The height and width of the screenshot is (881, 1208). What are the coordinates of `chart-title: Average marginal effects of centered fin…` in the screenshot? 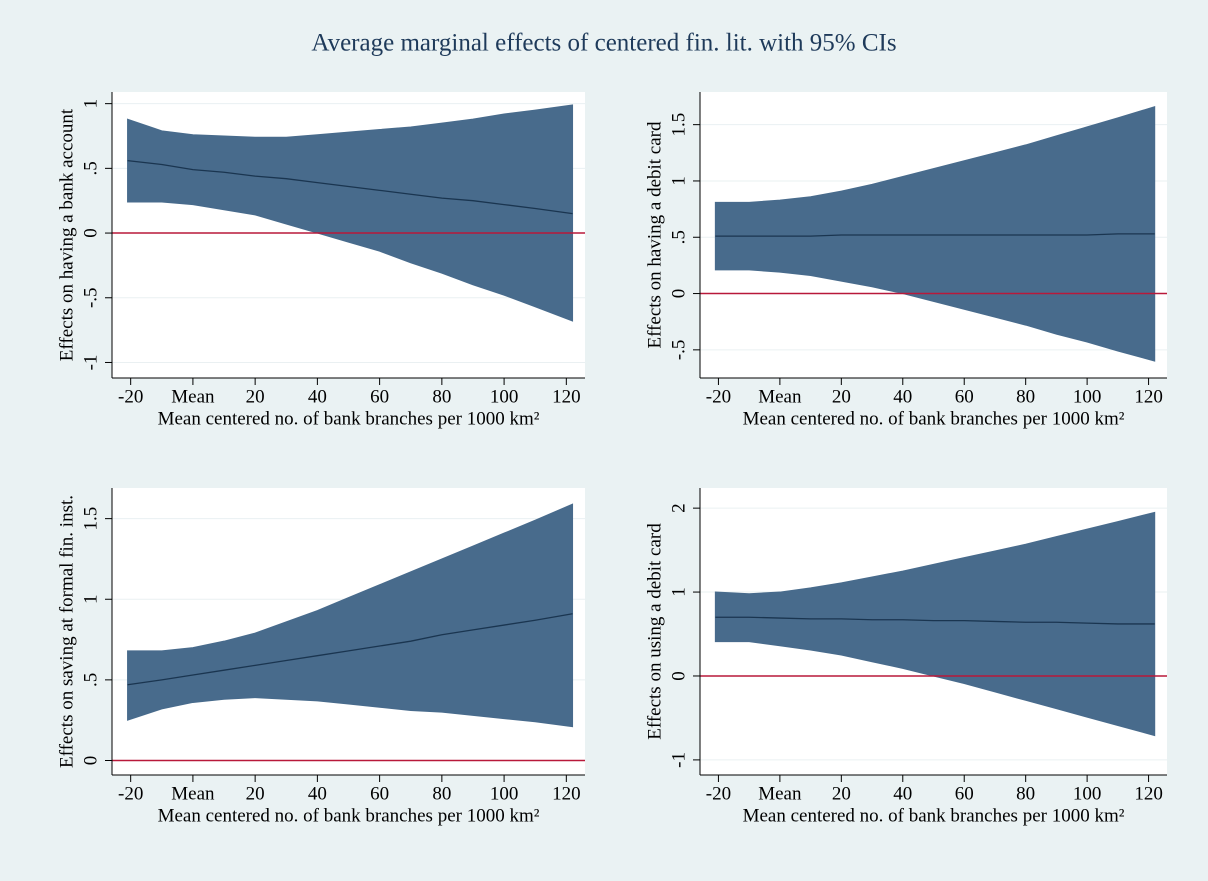 It's located at (603, 43).